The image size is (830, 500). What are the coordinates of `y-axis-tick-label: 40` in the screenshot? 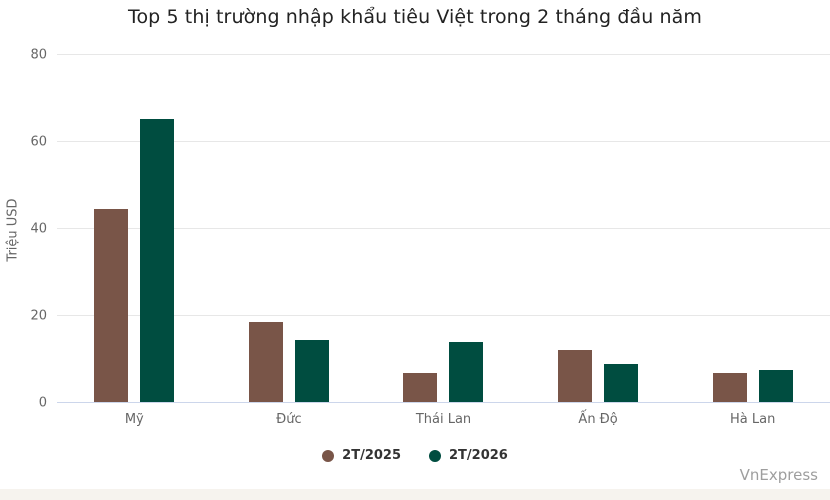 It's located at (38, 229).